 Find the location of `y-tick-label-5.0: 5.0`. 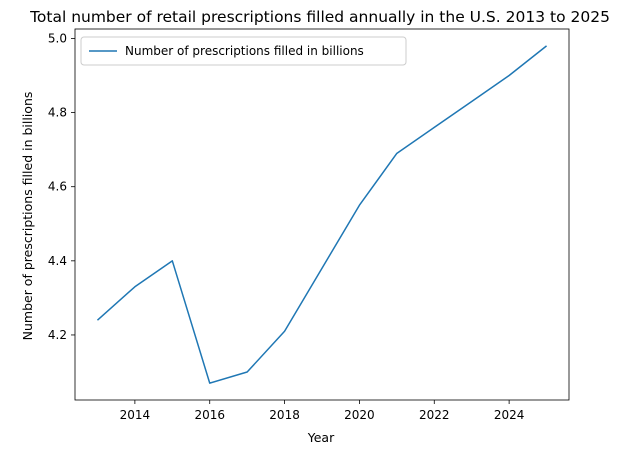

y-tick-label-5.0: 5.0 is located at coordinates (57, 38).